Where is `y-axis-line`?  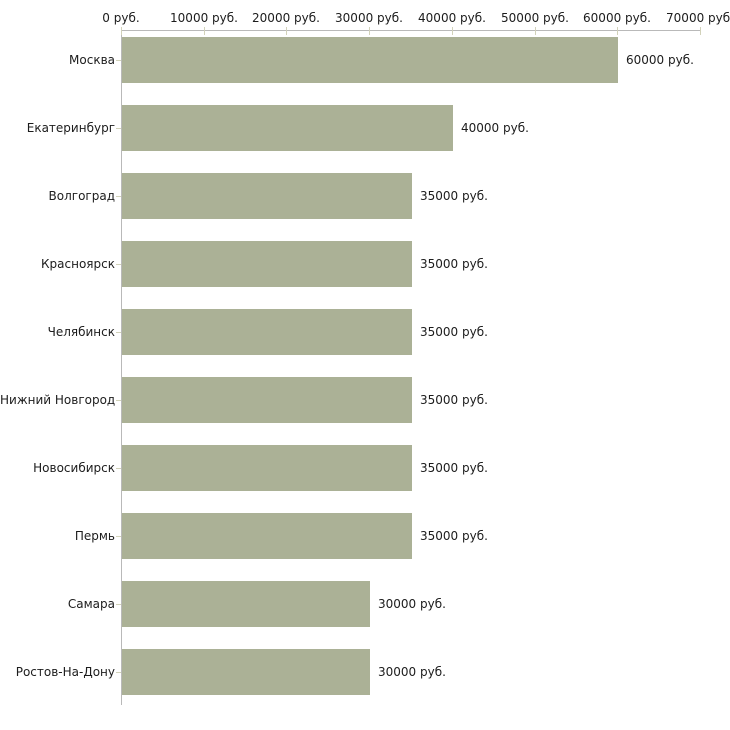
y-axis-line is located at coordinates (121, 367).